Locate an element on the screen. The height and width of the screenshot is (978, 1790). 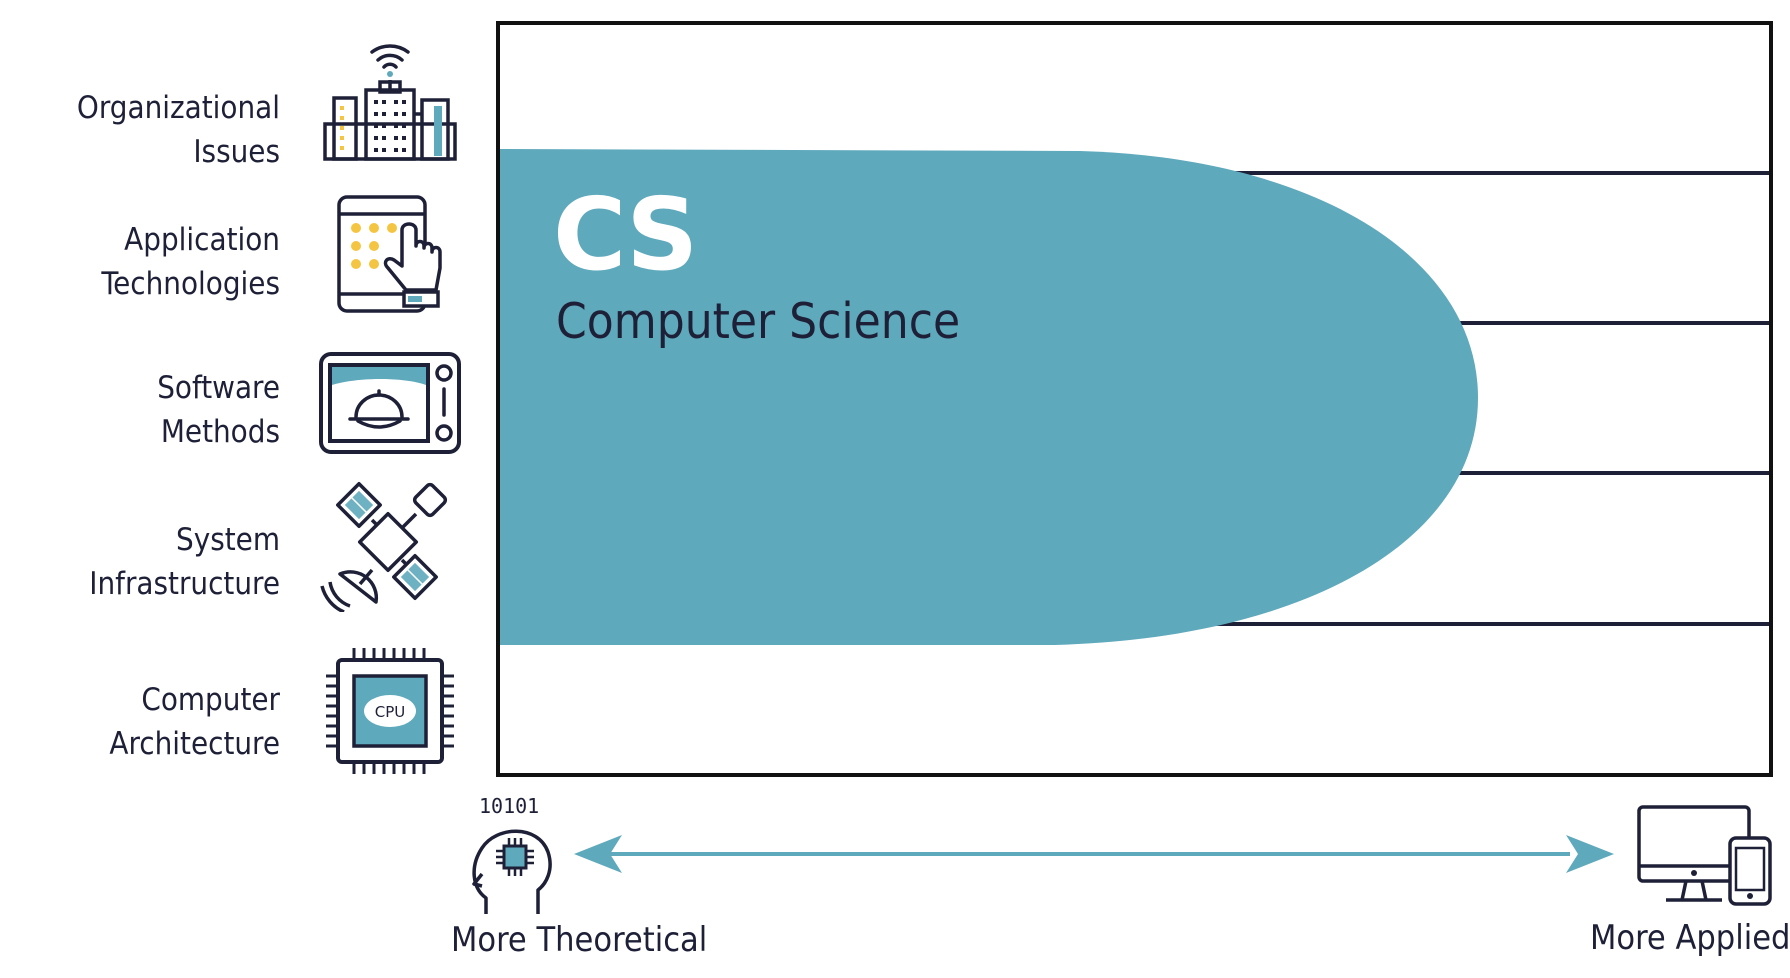
layer-label-line1: Computer is located at coordinates (210, 700).